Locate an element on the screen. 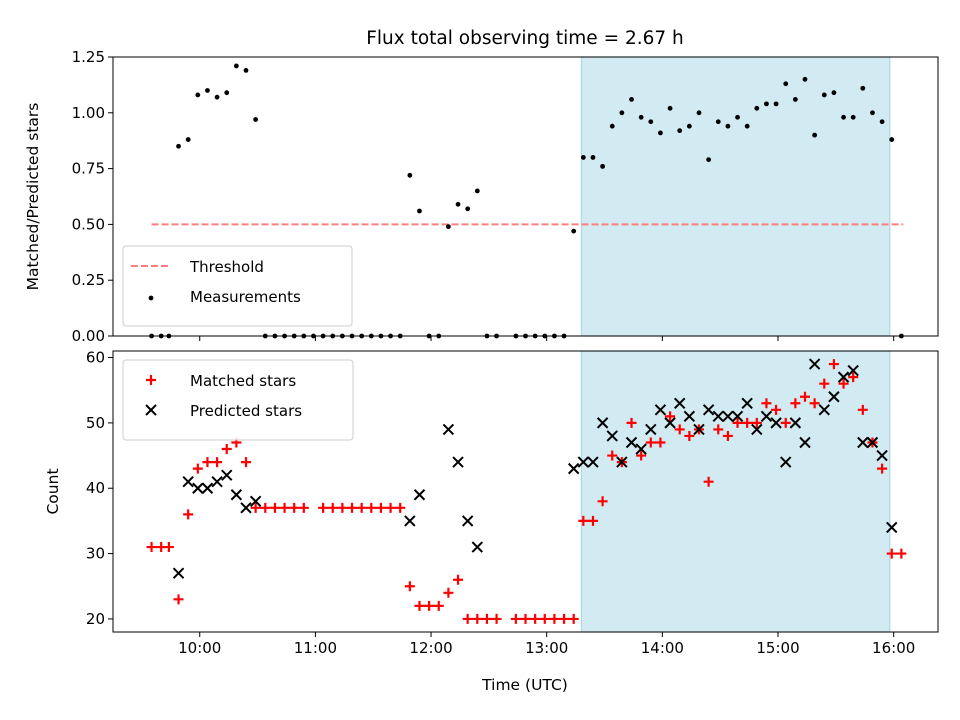  x-axis-label: Time (UTC) is located at coordinates (524, 685).